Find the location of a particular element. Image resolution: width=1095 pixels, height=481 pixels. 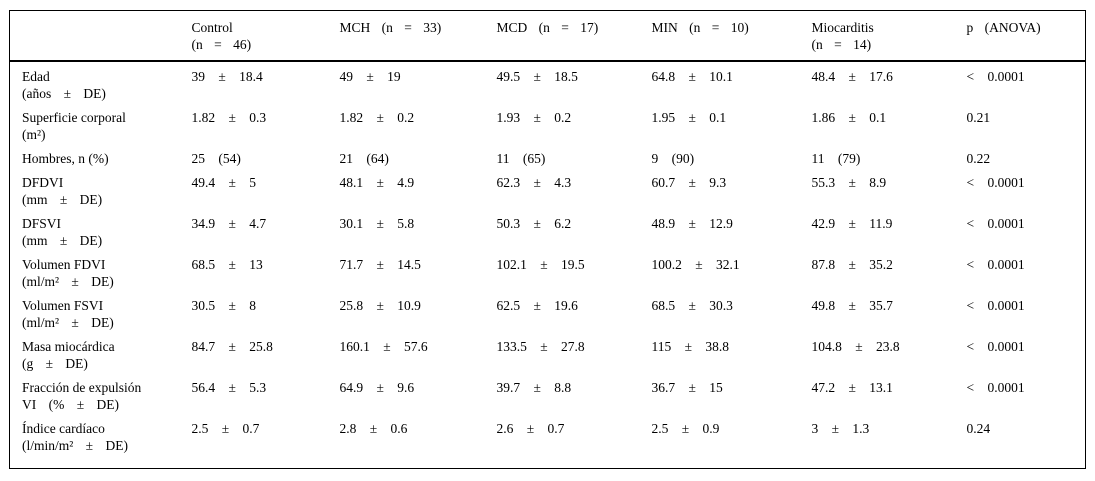

column-header-miocarditis: Miocarditis (n = 14) is located at coordinates (889, 36).